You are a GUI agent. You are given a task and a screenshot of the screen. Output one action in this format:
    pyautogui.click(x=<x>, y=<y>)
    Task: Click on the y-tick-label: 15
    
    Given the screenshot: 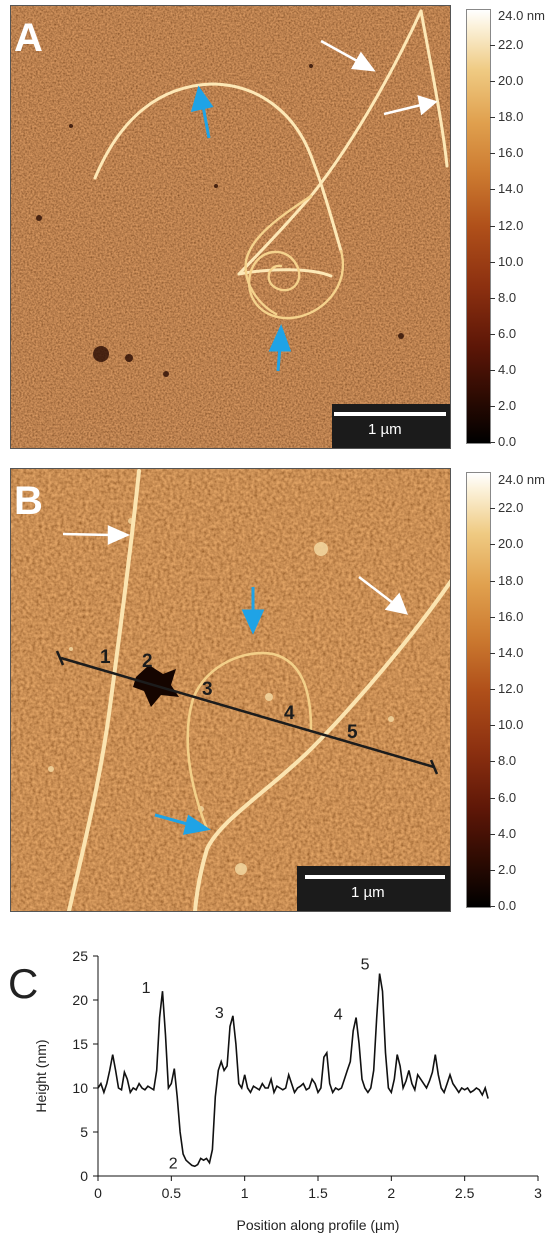 What is the action you would take?
    pyautogui.click(x=80, y=1044)
    